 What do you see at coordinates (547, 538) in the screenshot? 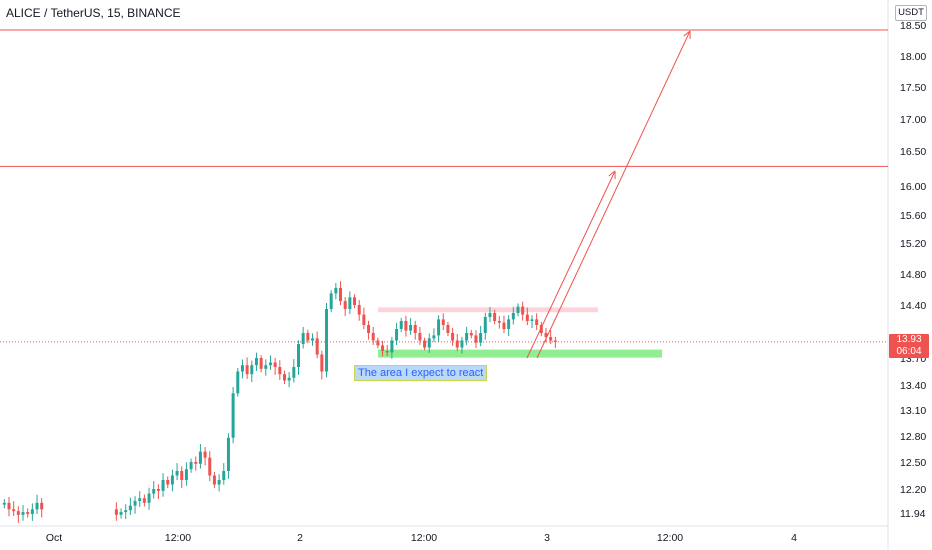
I see `x-tick-label: 3` at bounding box center [547, 538].